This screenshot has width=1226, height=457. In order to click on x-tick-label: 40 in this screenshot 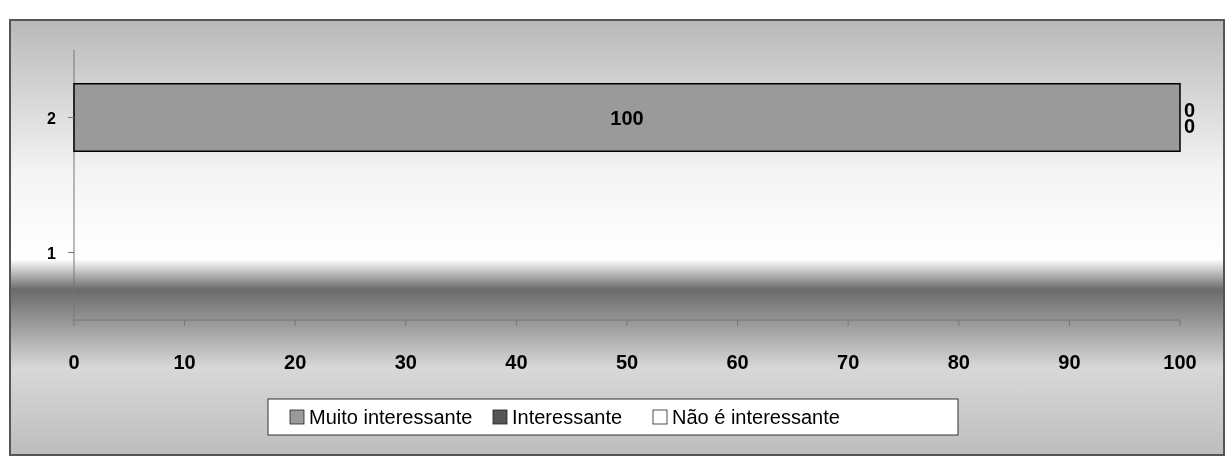, I will do `click(516, 362)`.